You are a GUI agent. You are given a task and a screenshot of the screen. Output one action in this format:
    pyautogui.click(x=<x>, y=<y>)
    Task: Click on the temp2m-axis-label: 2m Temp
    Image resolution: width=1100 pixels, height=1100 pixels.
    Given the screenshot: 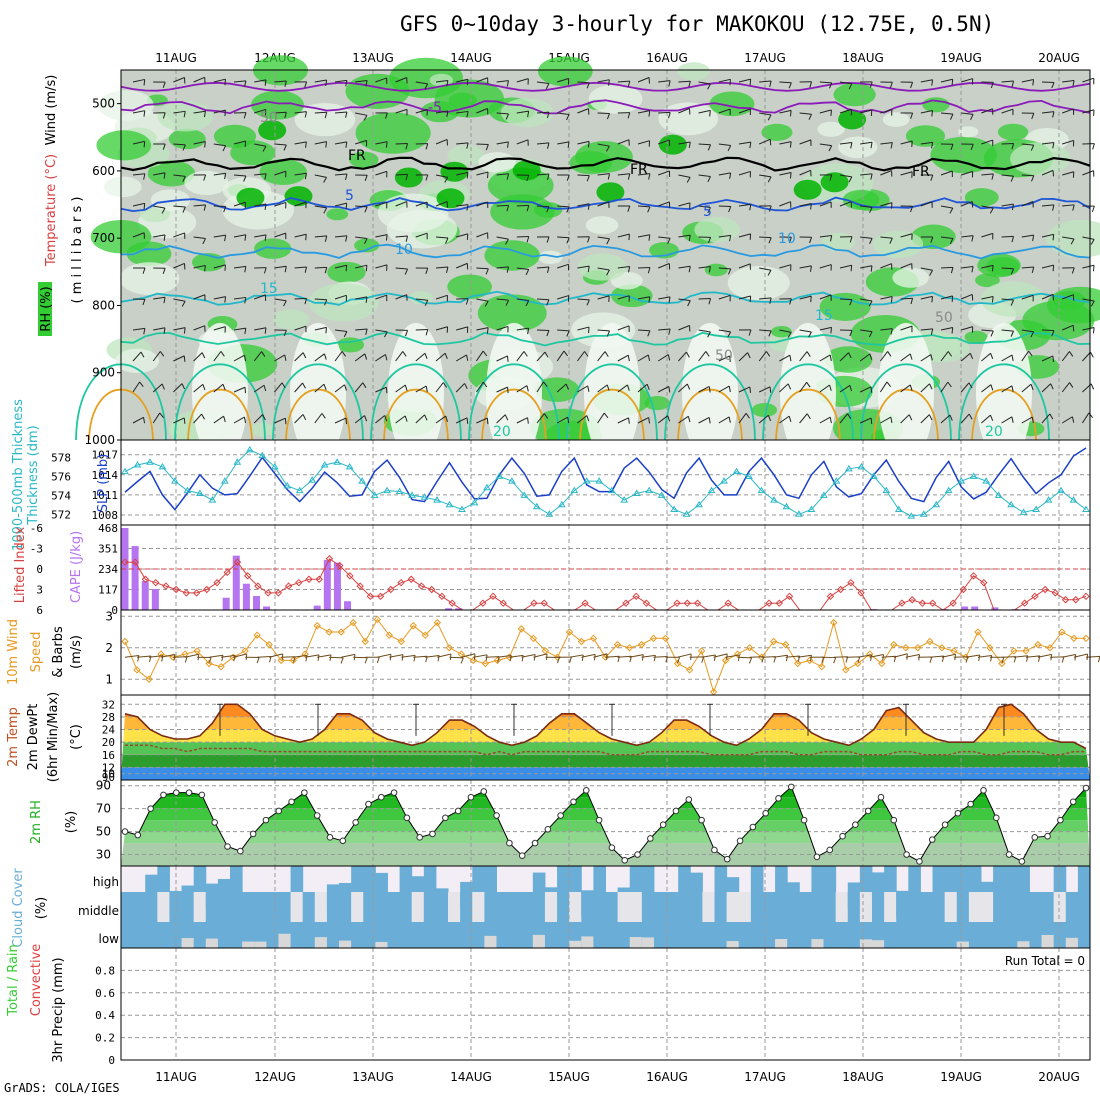 What is the action you would take?
    pyautogui.click(x=13, y=737)
    